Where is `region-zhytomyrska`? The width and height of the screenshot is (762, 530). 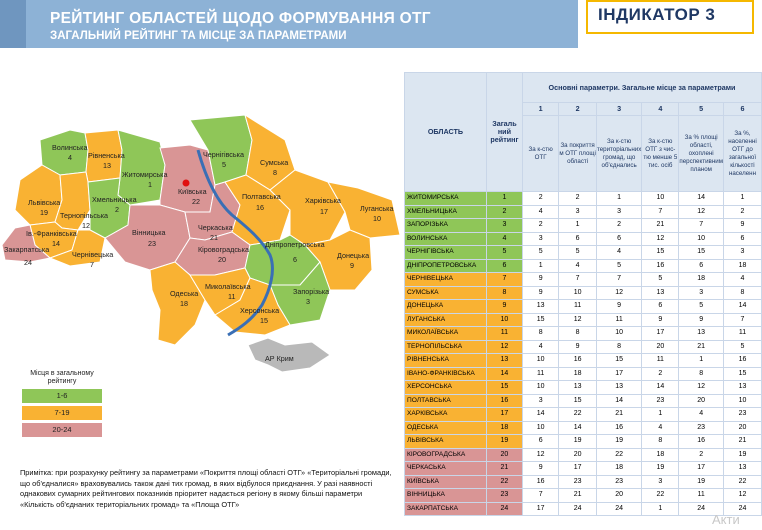
region-zhytomyrska is located at coordinates (141, 167).